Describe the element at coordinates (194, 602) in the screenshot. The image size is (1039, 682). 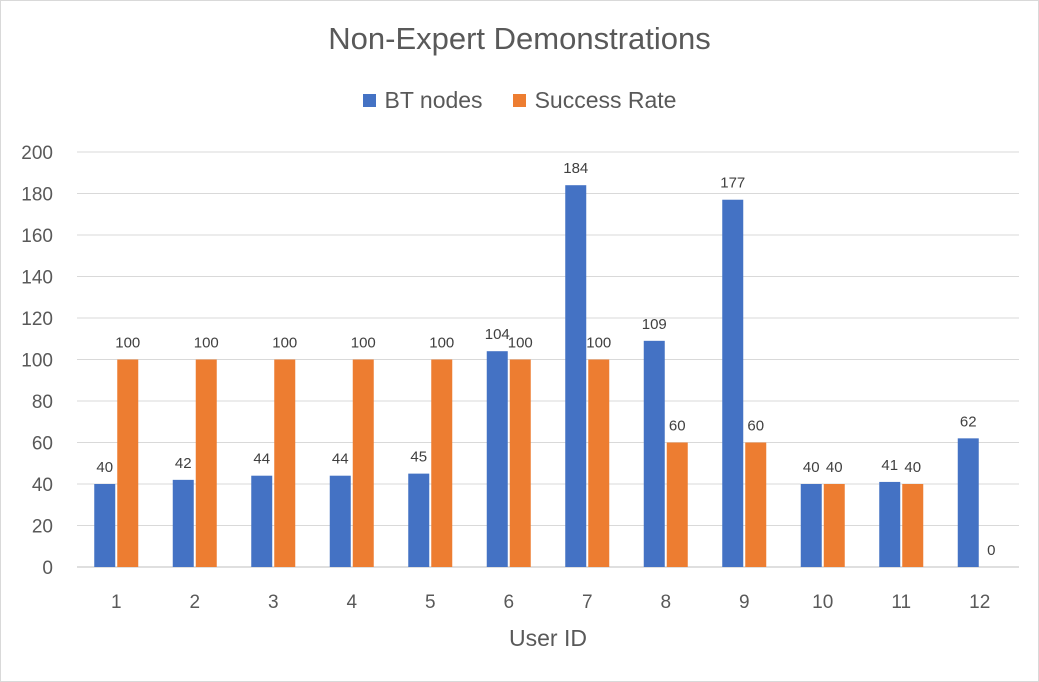
I see `x-tick-label: 2` at that location.